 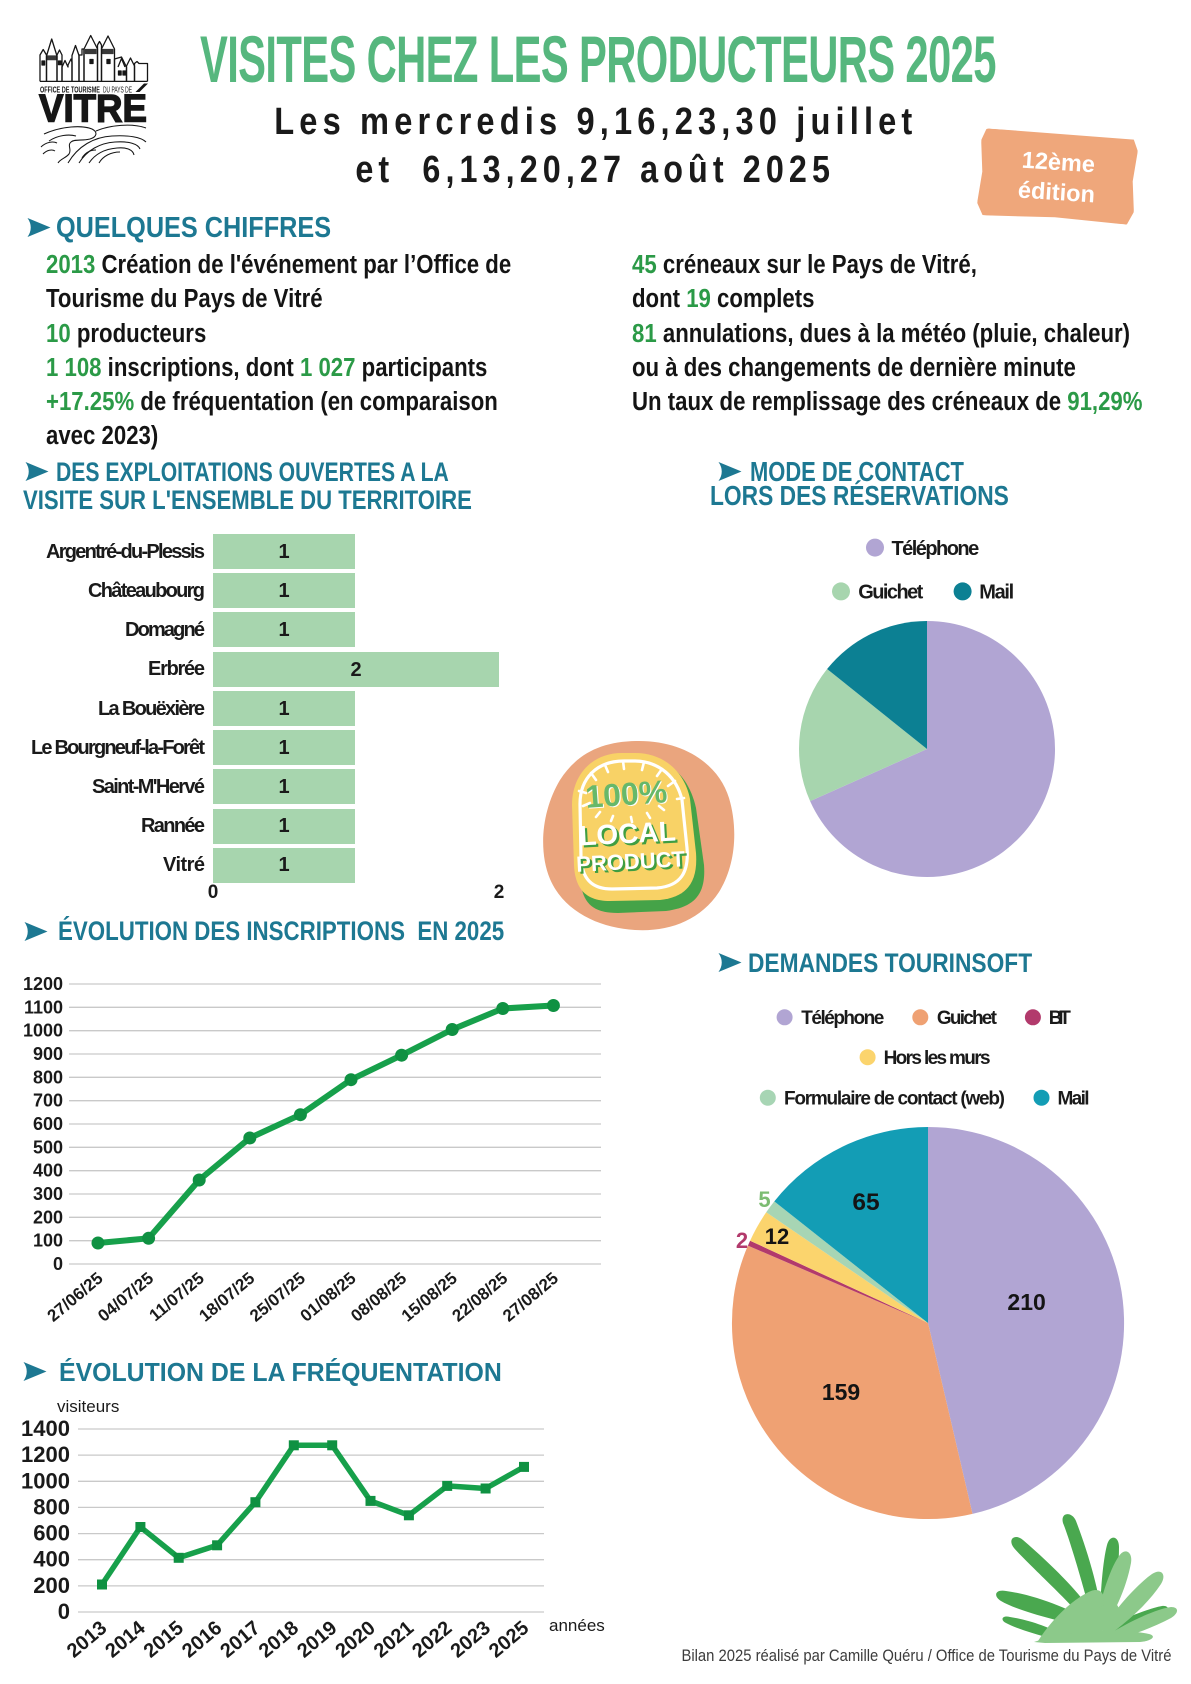 What do you see at coordinates (328, 1297) in the screenshot?
I see `svg-text: 01/08/25` at bounding box center [328, 1297].